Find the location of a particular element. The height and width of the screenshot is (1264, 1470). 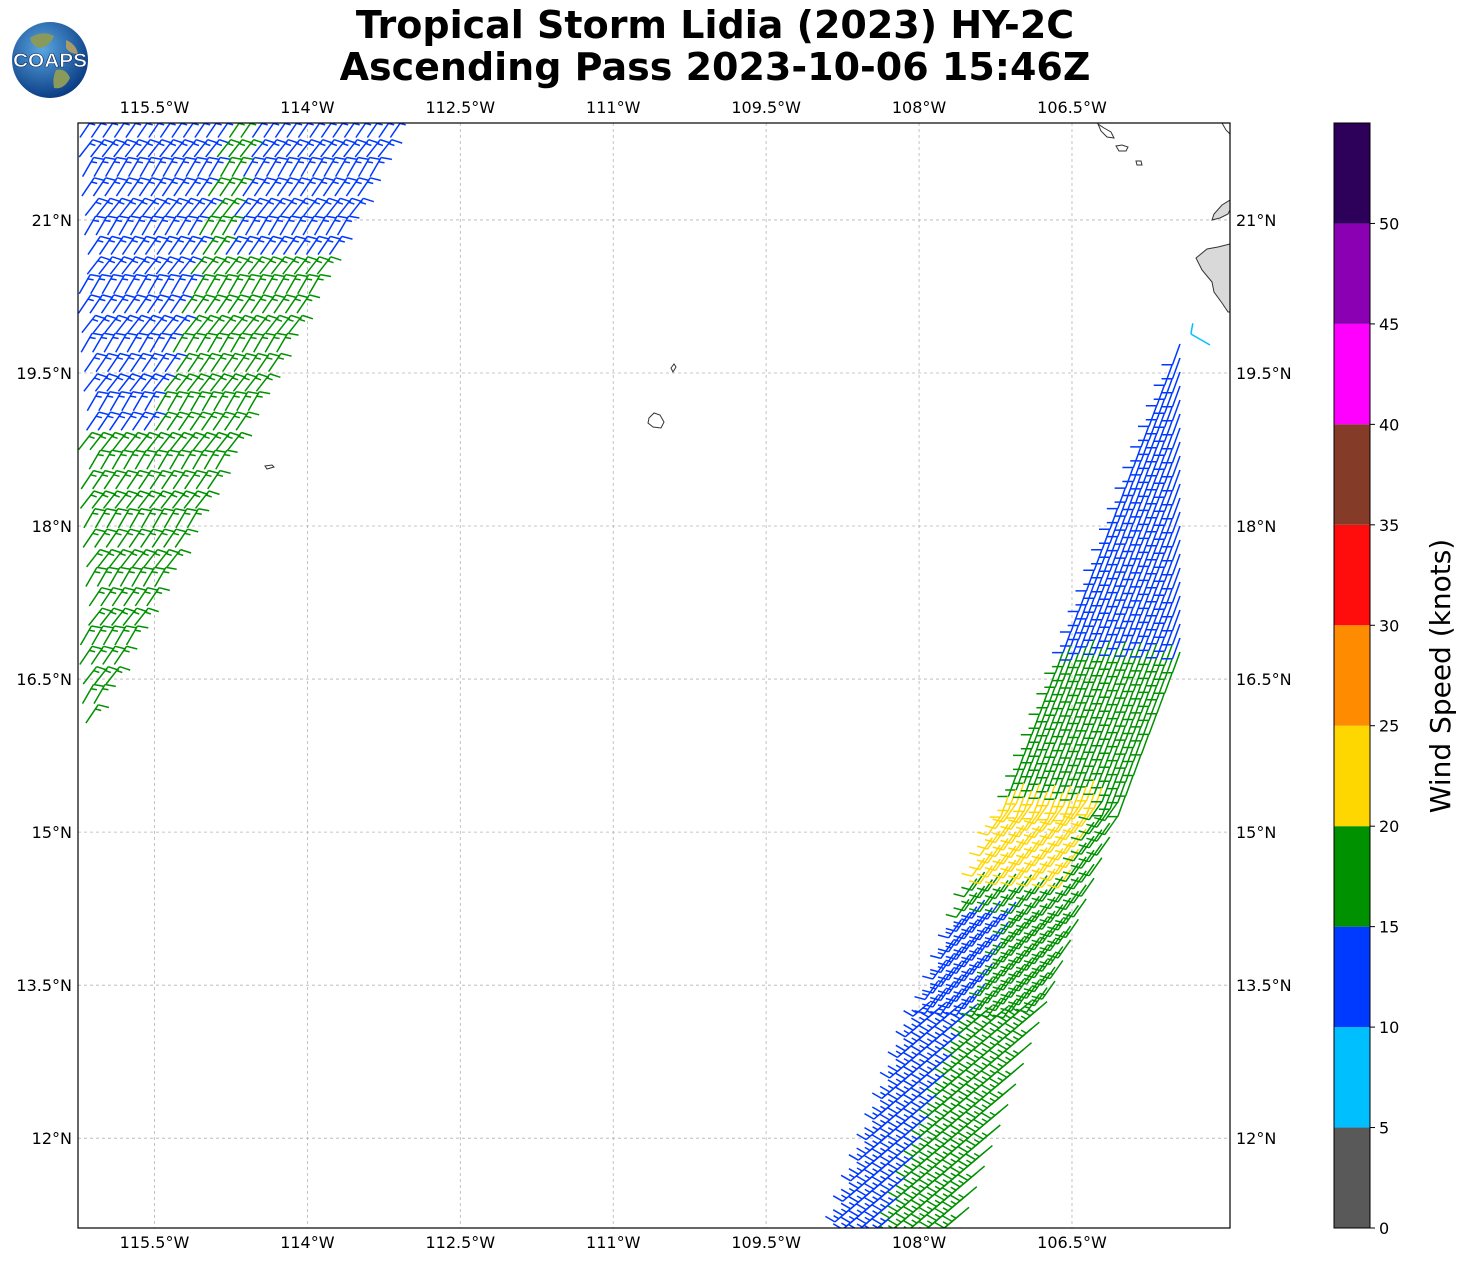

lat-tick-label-right: 21°N is located at coordinates (1256, 220).